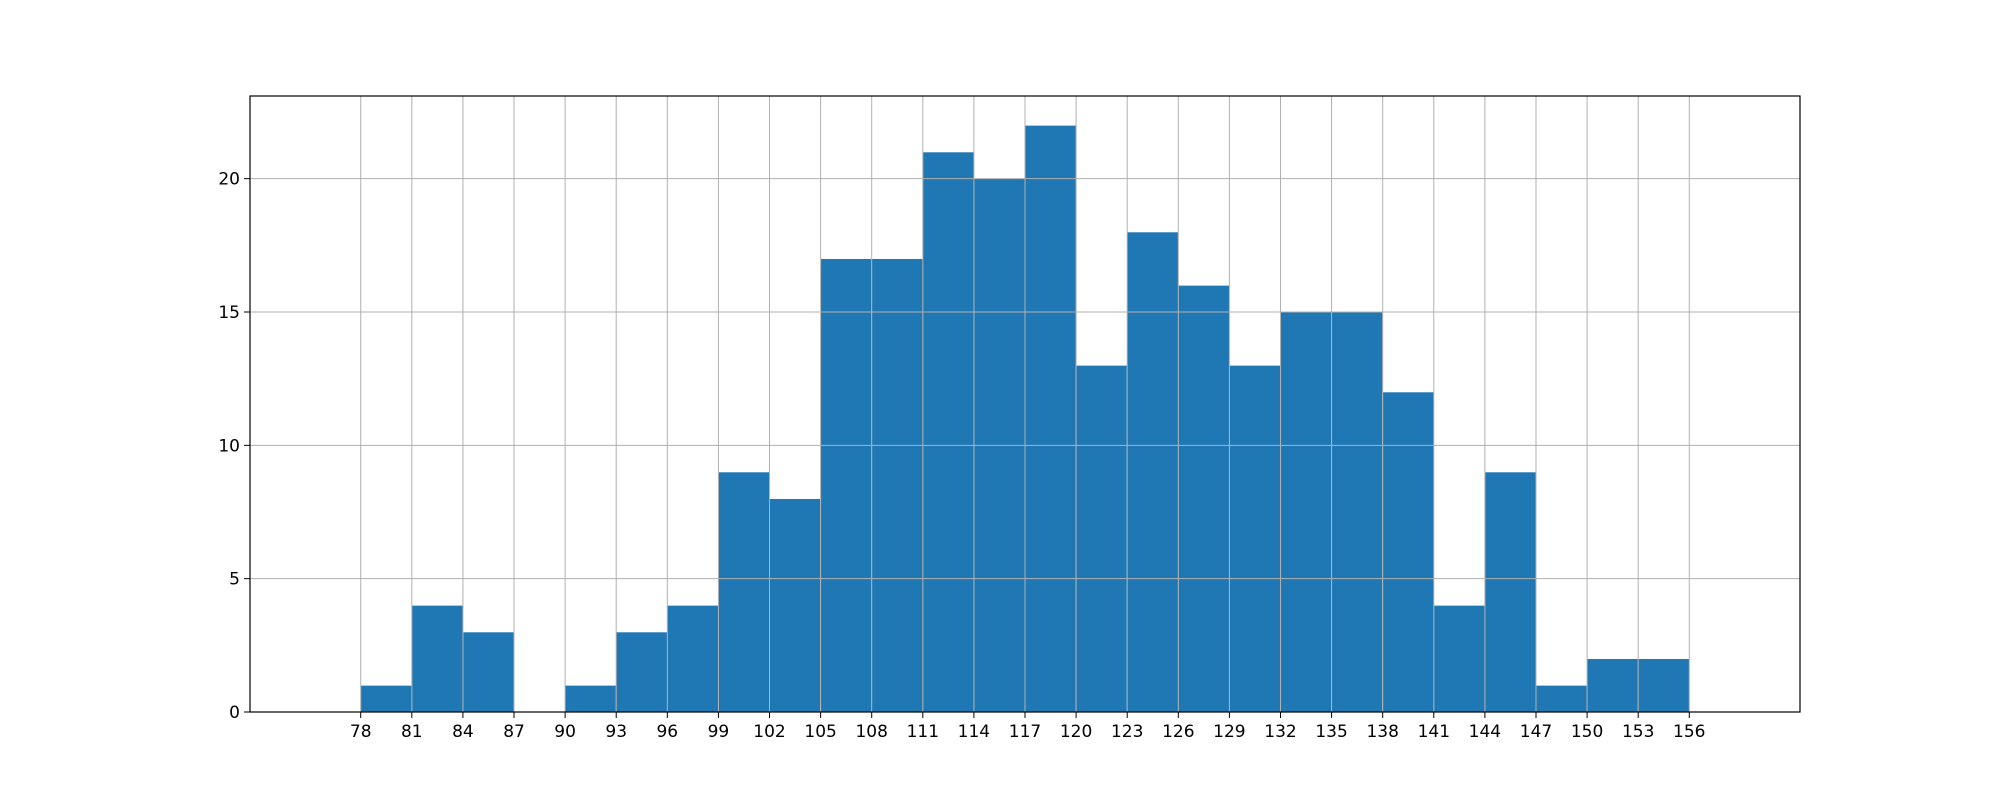 This screenshot has width=2000, height=800. Describe the element at coordinates (1127, 732) in the screenshot. I see `x-tick-label: 123` at that location.